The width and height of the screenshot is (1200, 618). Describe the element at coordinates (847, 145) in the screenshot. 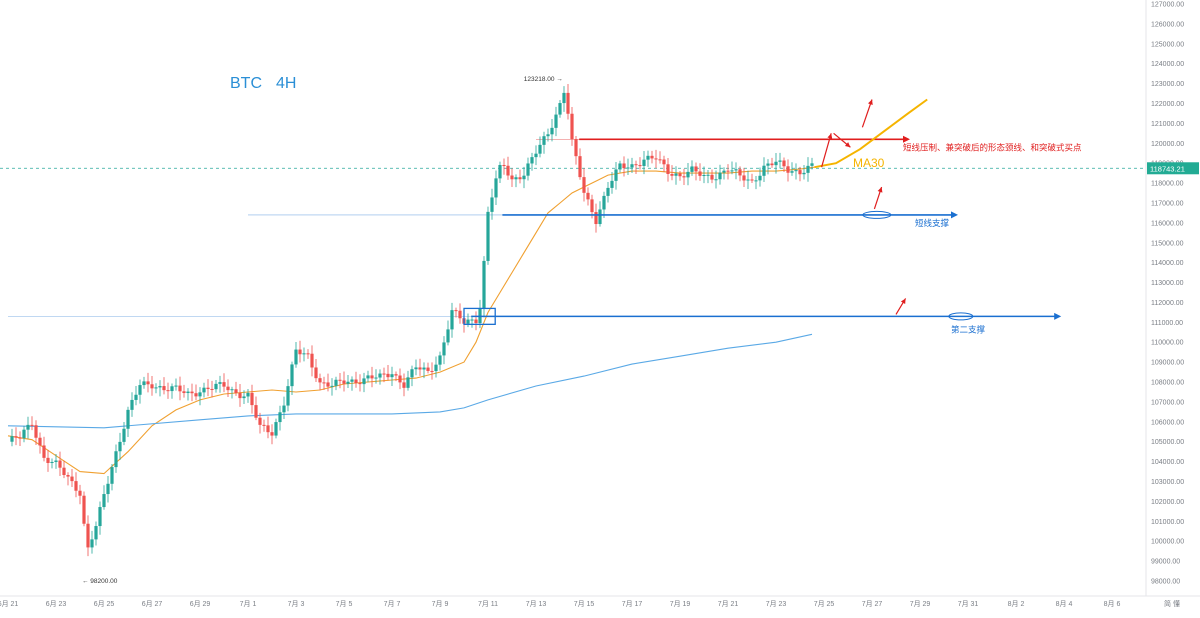

I see `annotation-arrow-head` at that location.